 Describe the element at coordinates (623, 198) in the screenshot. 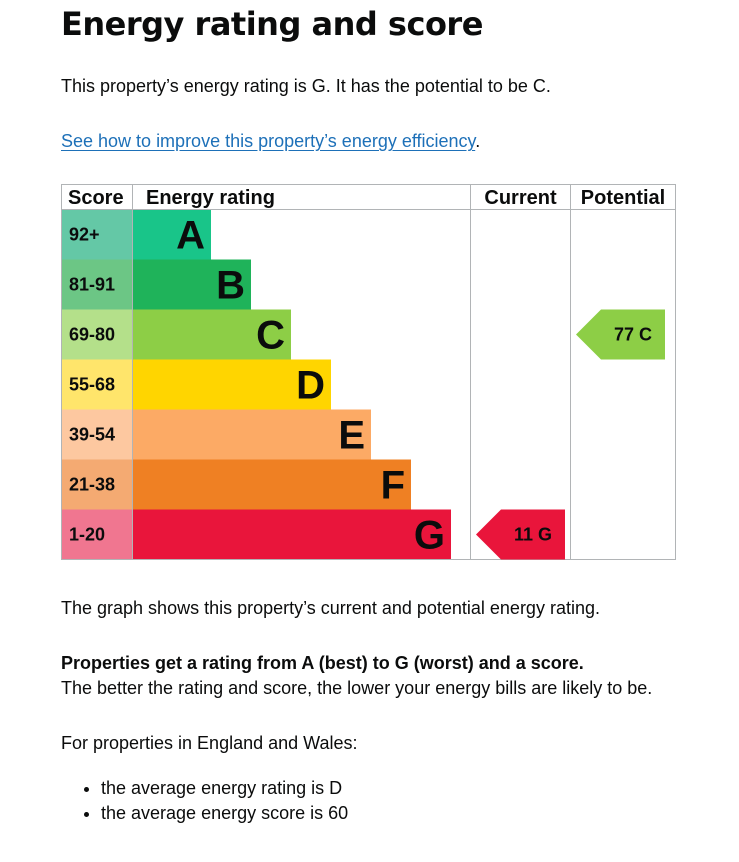

I see `header-potential: Potential` at that location.